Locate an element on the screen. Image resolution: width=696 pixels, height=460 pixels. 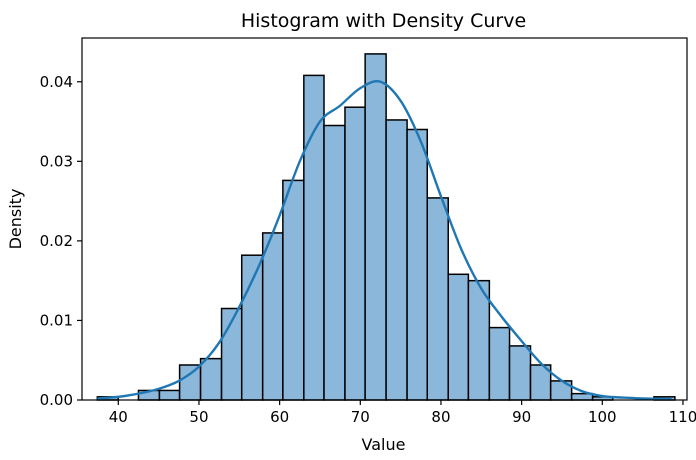
y-tick-label: 0.04 is located at coordinates (56, 82).